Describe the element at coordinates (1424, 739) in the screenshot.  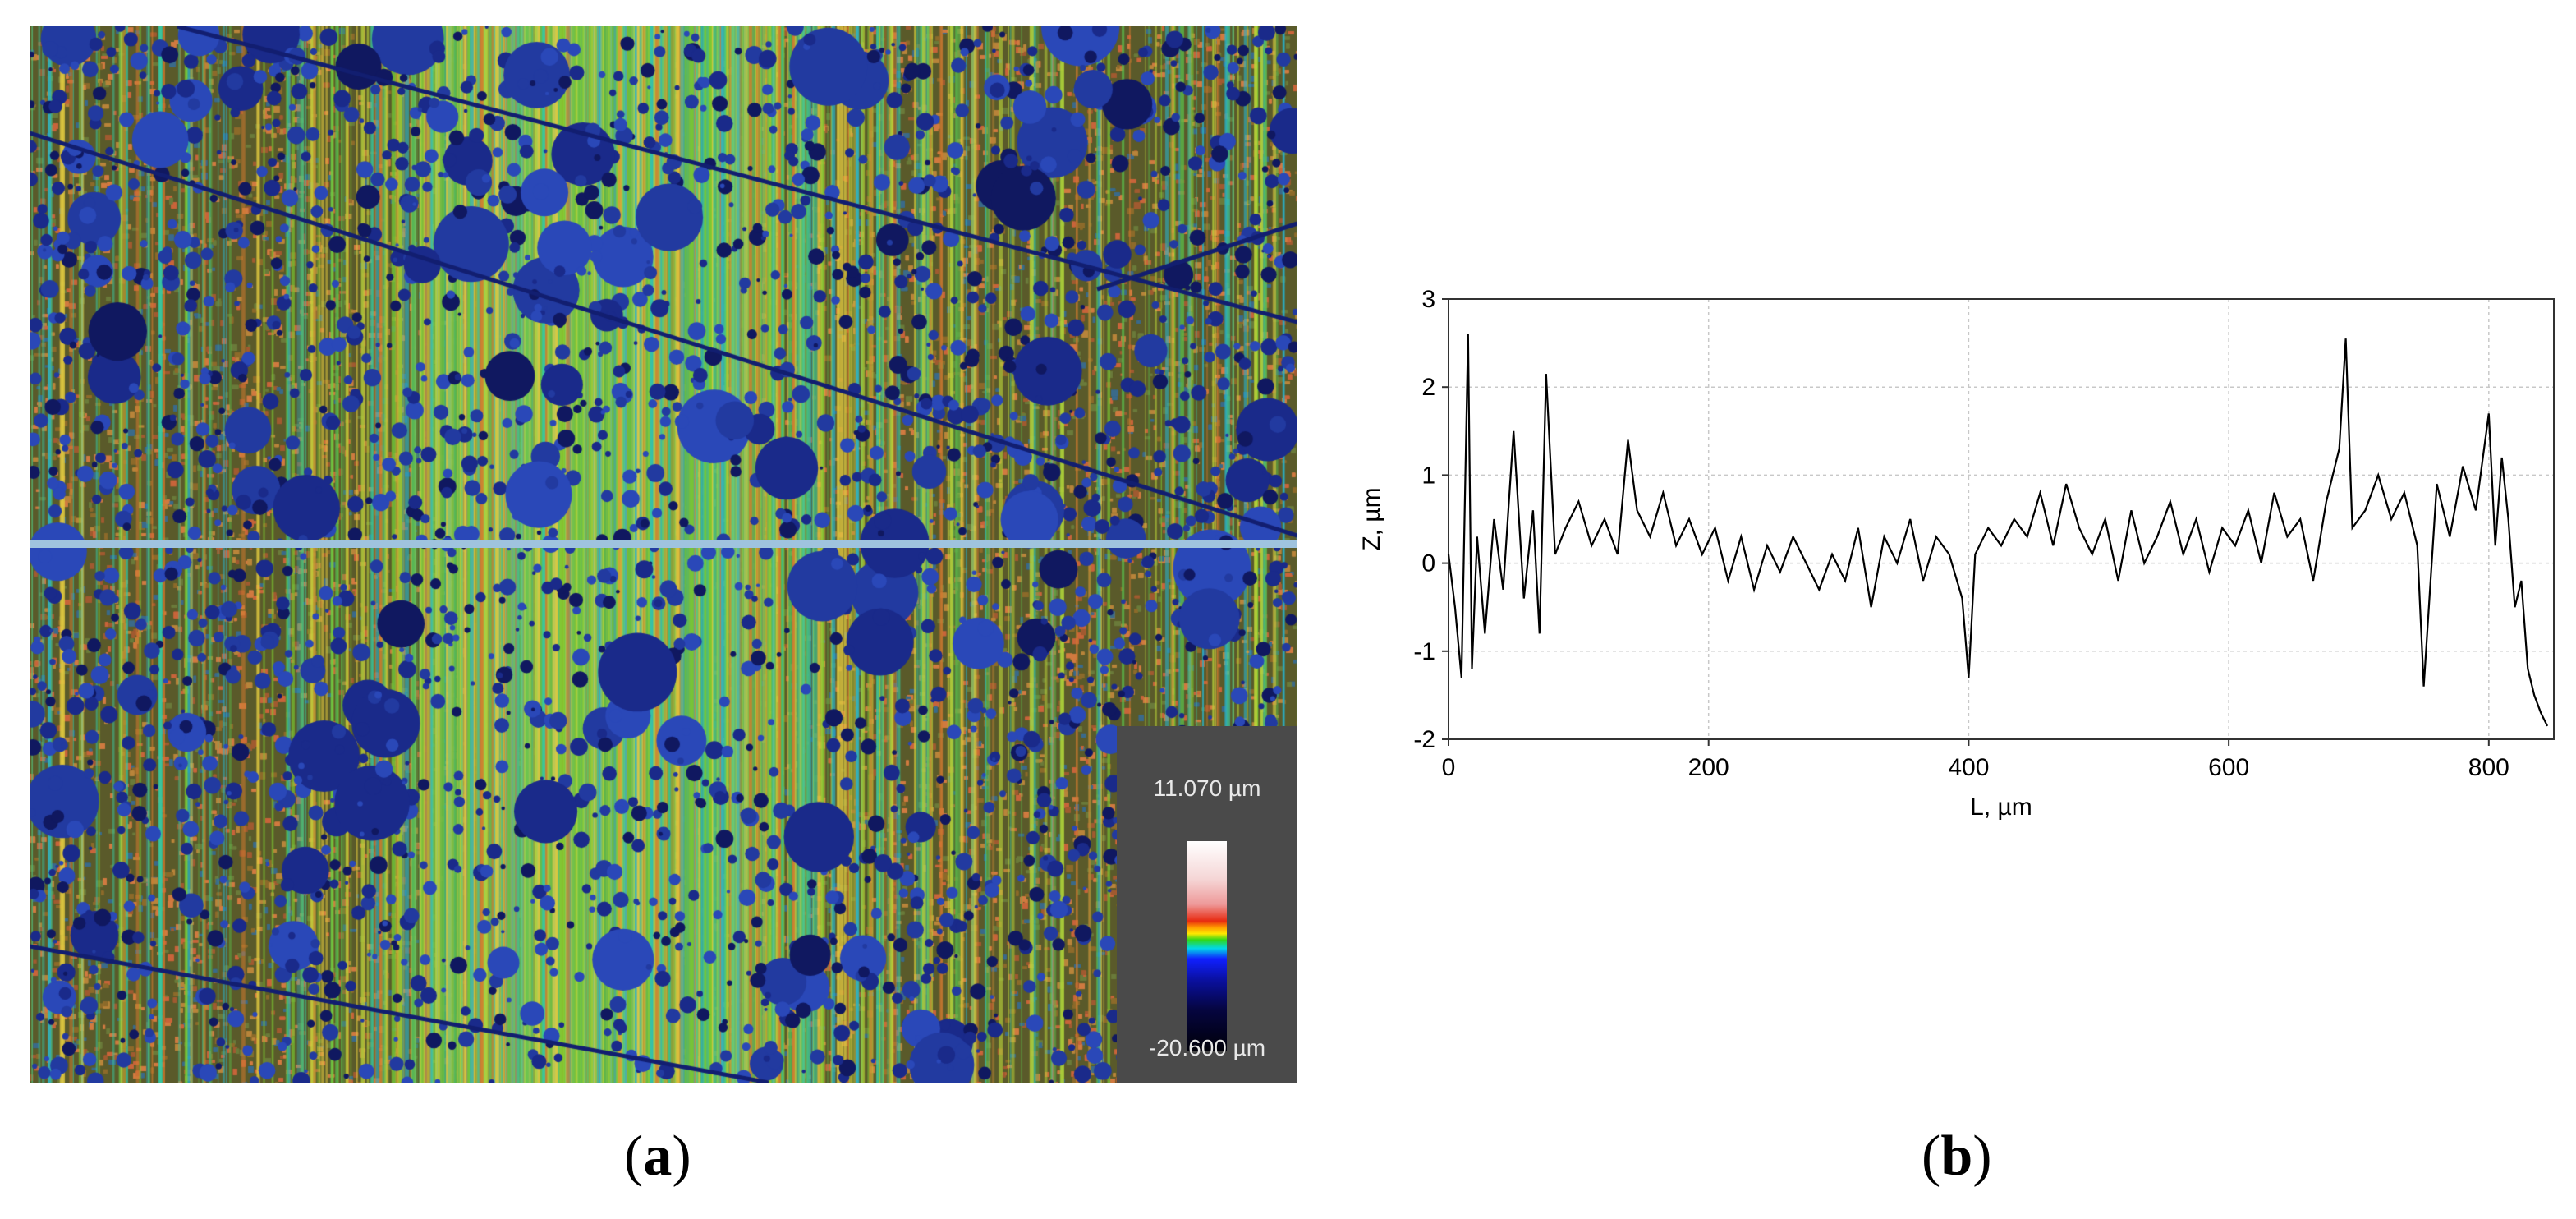
I see `y-tick-label: -2` at that location.